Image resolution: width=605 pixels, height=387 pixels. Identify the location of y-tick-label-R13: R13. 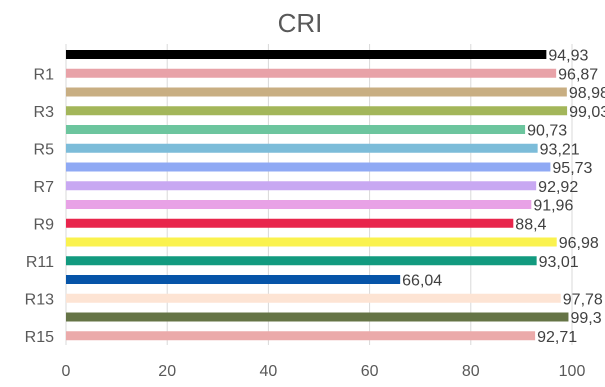
(39, 299).